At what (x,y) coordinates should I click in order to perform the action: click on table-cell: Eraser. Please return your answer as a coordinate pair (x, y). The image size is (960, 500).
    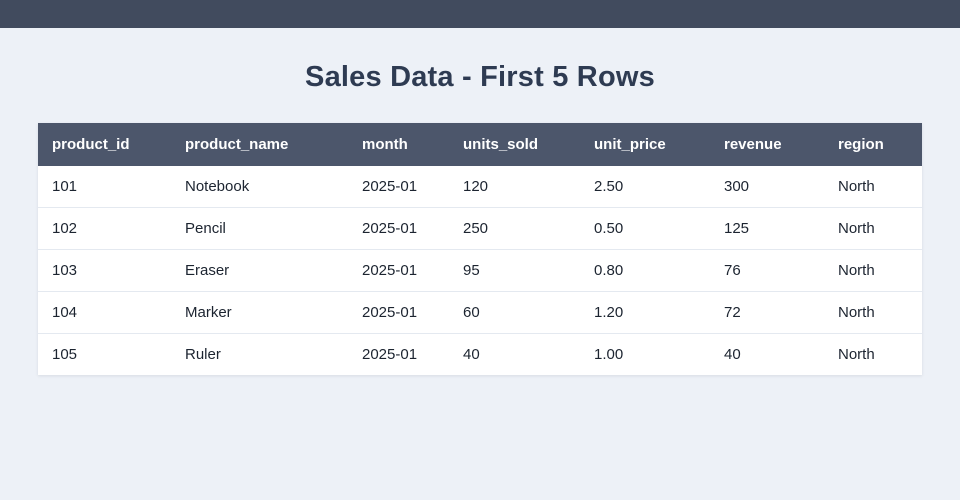
    Looking at the image, I should click on (259, 270).